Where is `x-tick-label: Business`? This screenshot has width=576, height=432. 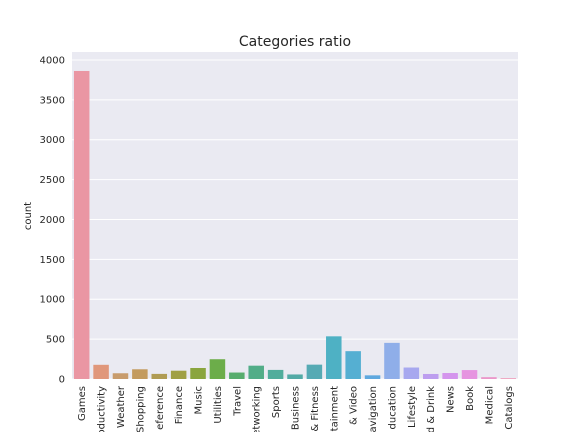
x-tick-label: Business is located at coordinates (296, 408).